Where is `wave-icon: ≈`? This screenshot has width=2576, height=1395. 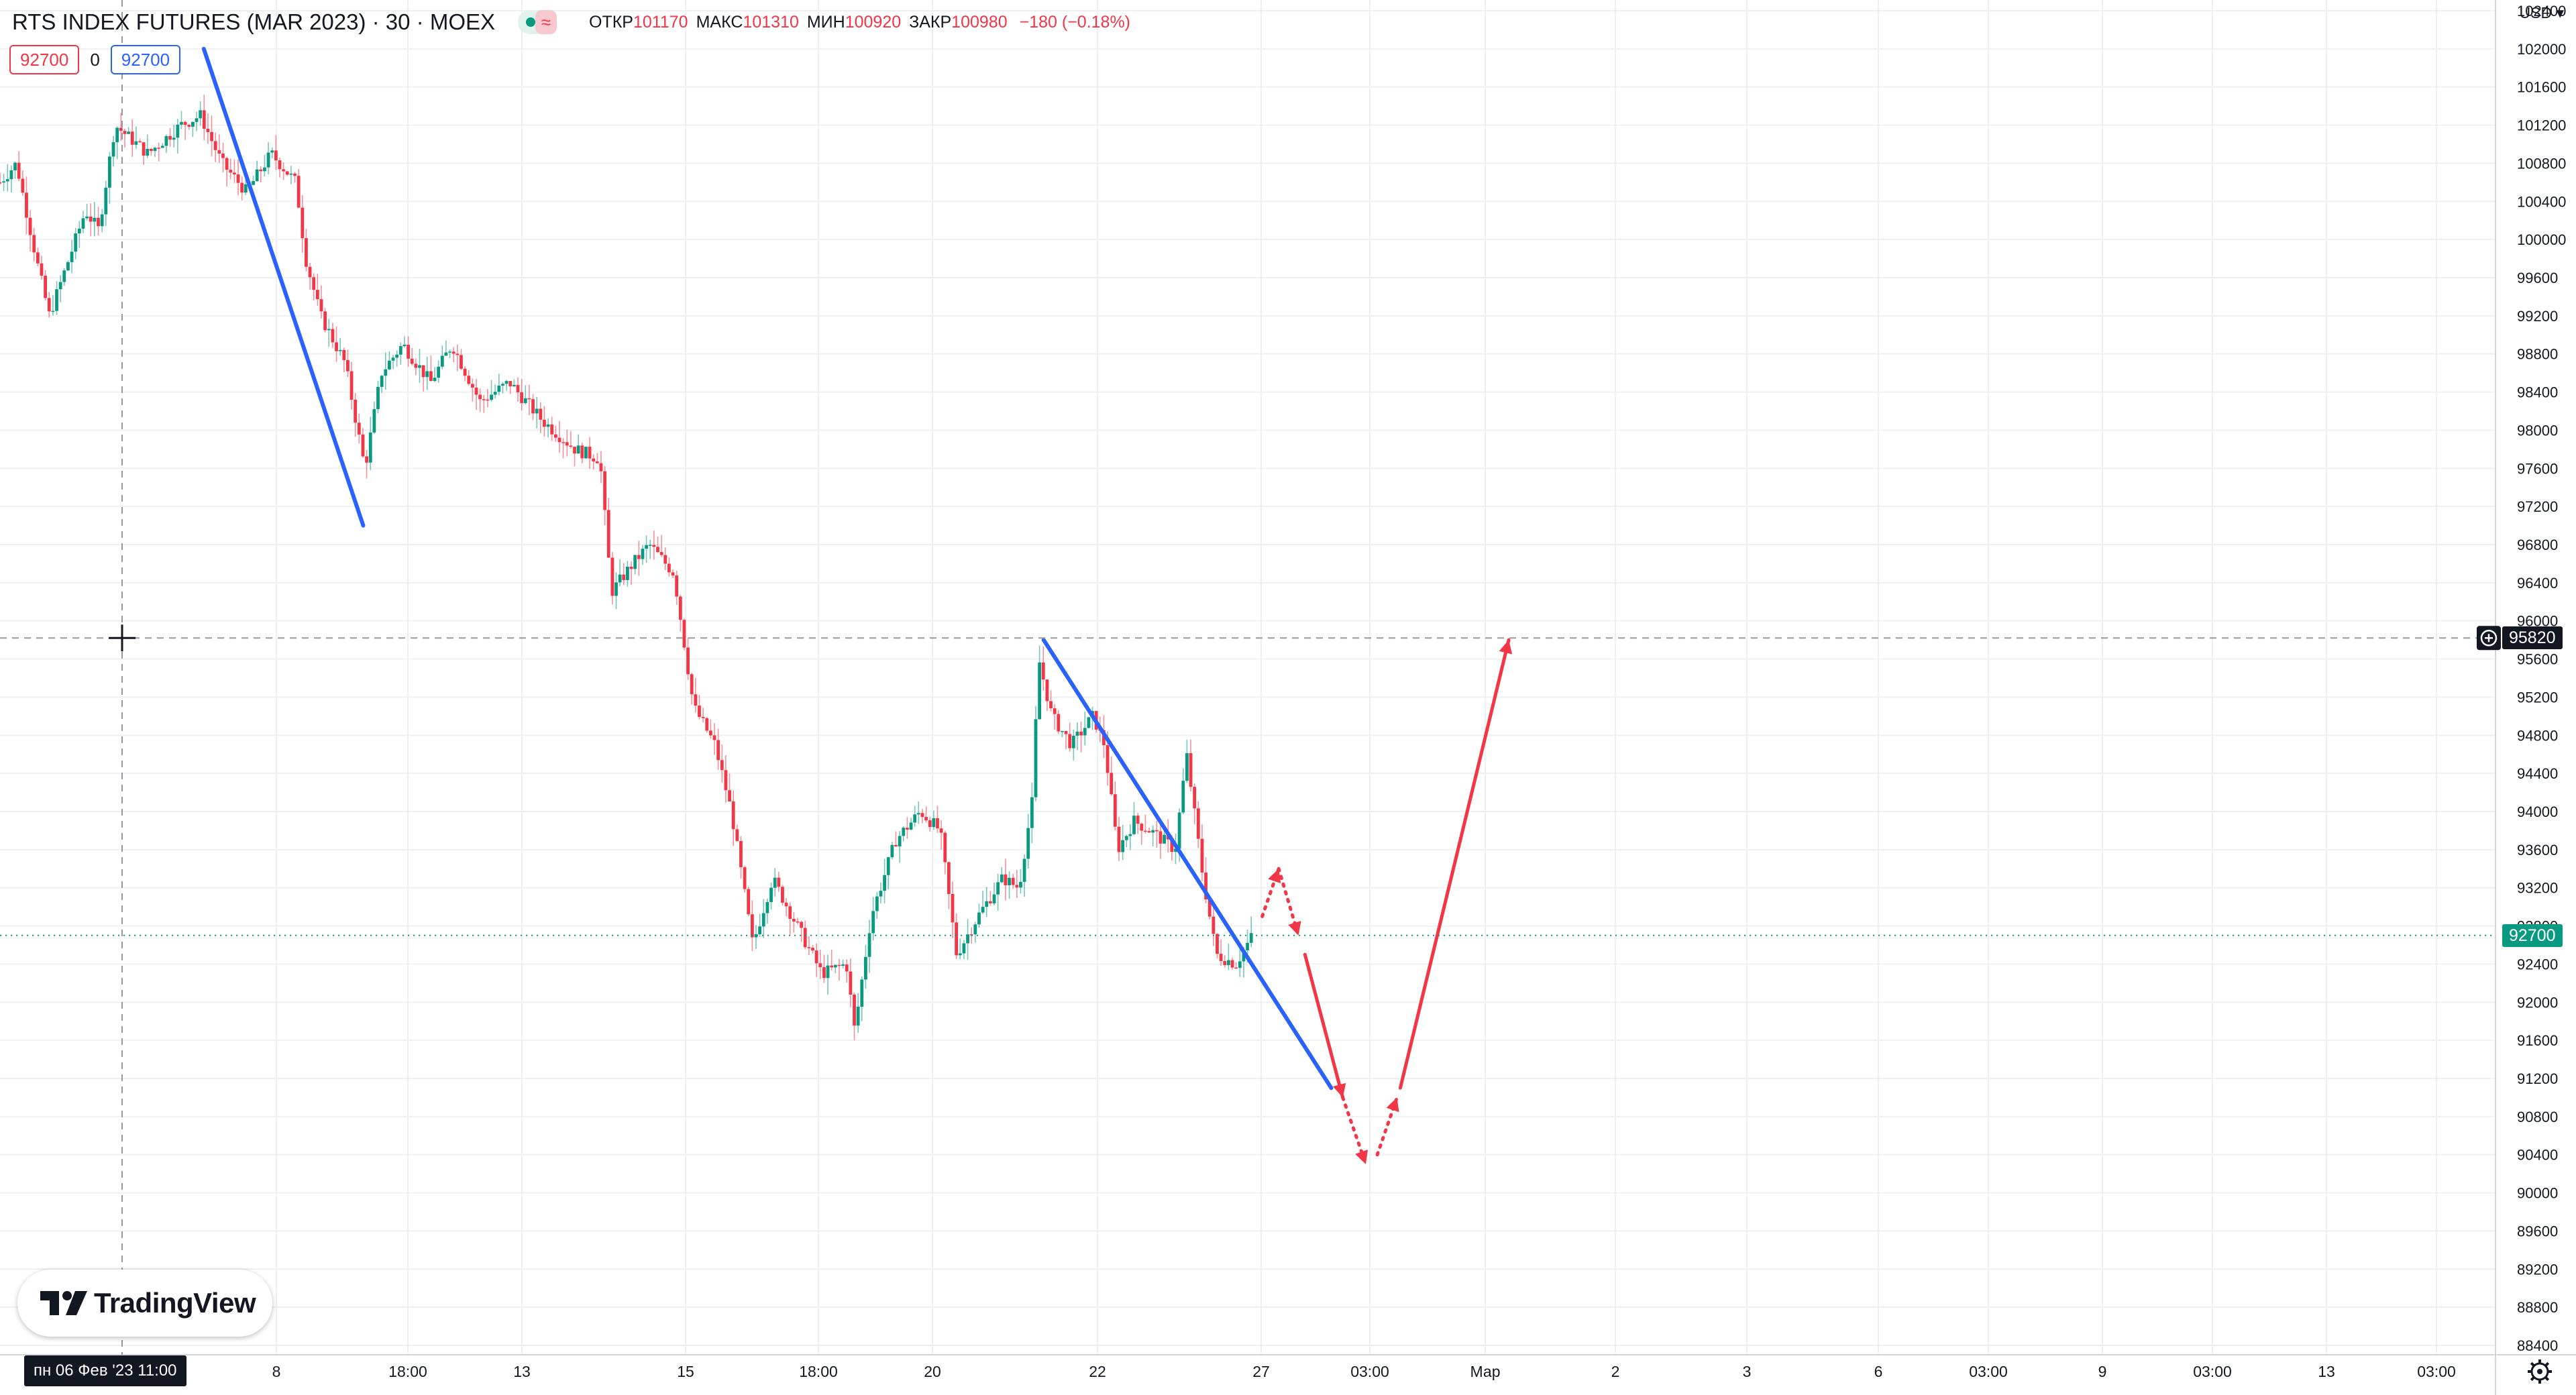 wave-icon: ≈ is located at coordinates (546, 22).